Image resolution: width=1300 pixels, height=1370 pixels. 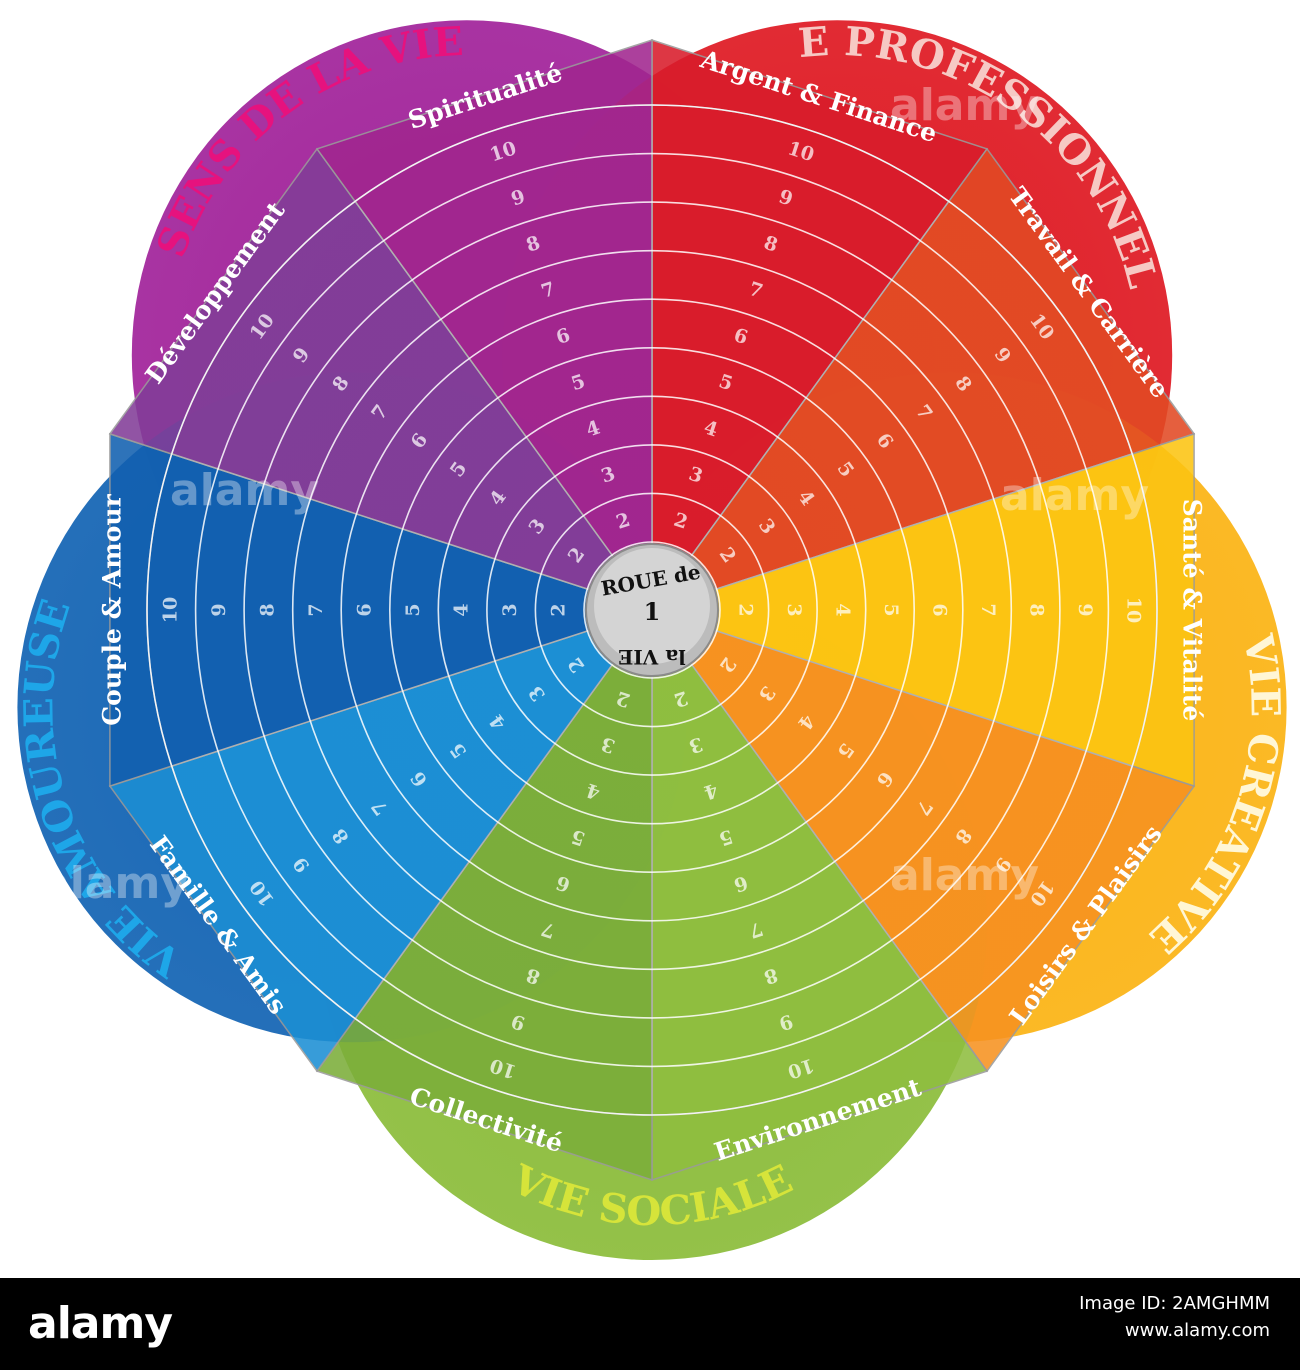 I want to click on hub-line-3: la VIE, so click(x=652, y=657).